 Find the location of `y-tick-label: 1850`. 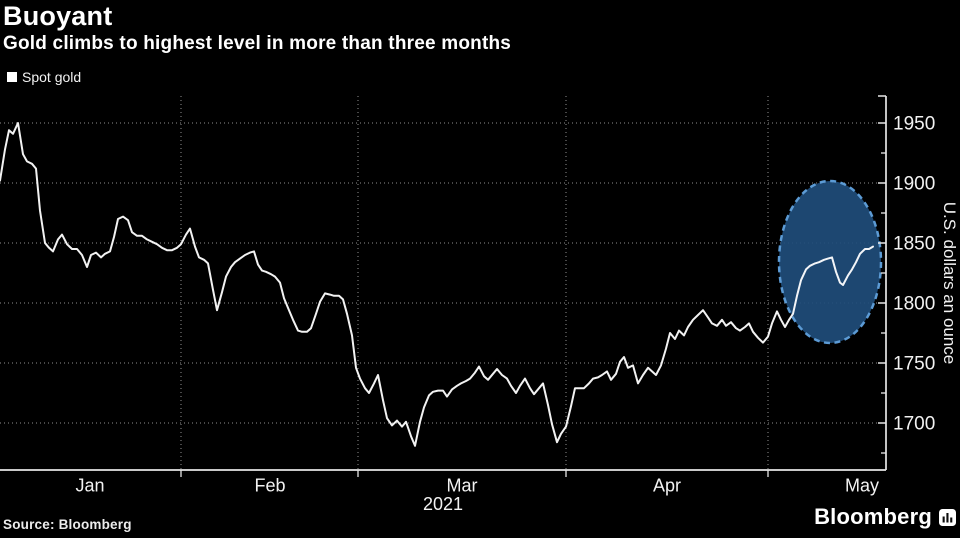

y-tick-label: 1850 is located at coordinates (914, 244).